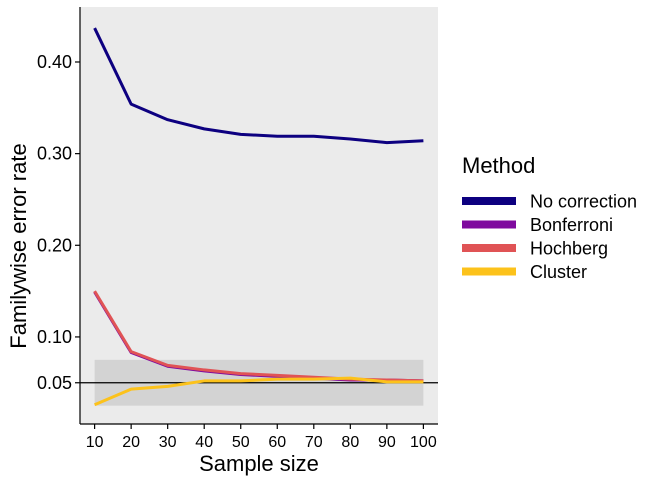 The width and height of the screenshot is (672, 480). What do you see at coordinates (204, 442) in the screenshot?
I see `x-tick-label: 40` at bounding box center [204, 442].